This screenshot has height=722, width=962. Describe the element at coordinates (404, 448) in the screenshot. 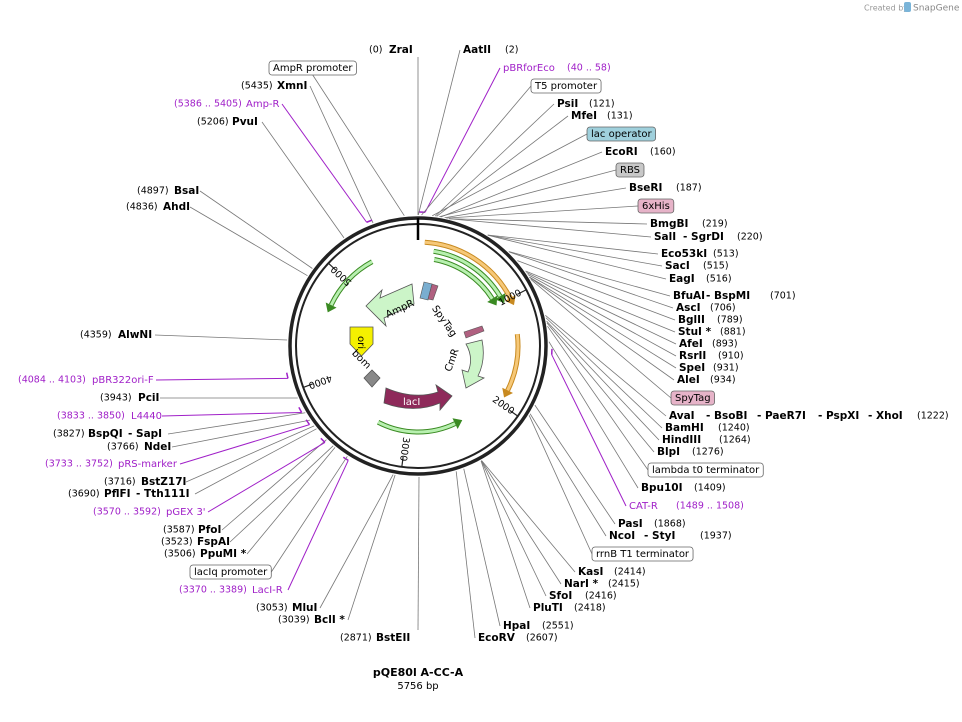

I see `ruler-label: 3000` at that location.